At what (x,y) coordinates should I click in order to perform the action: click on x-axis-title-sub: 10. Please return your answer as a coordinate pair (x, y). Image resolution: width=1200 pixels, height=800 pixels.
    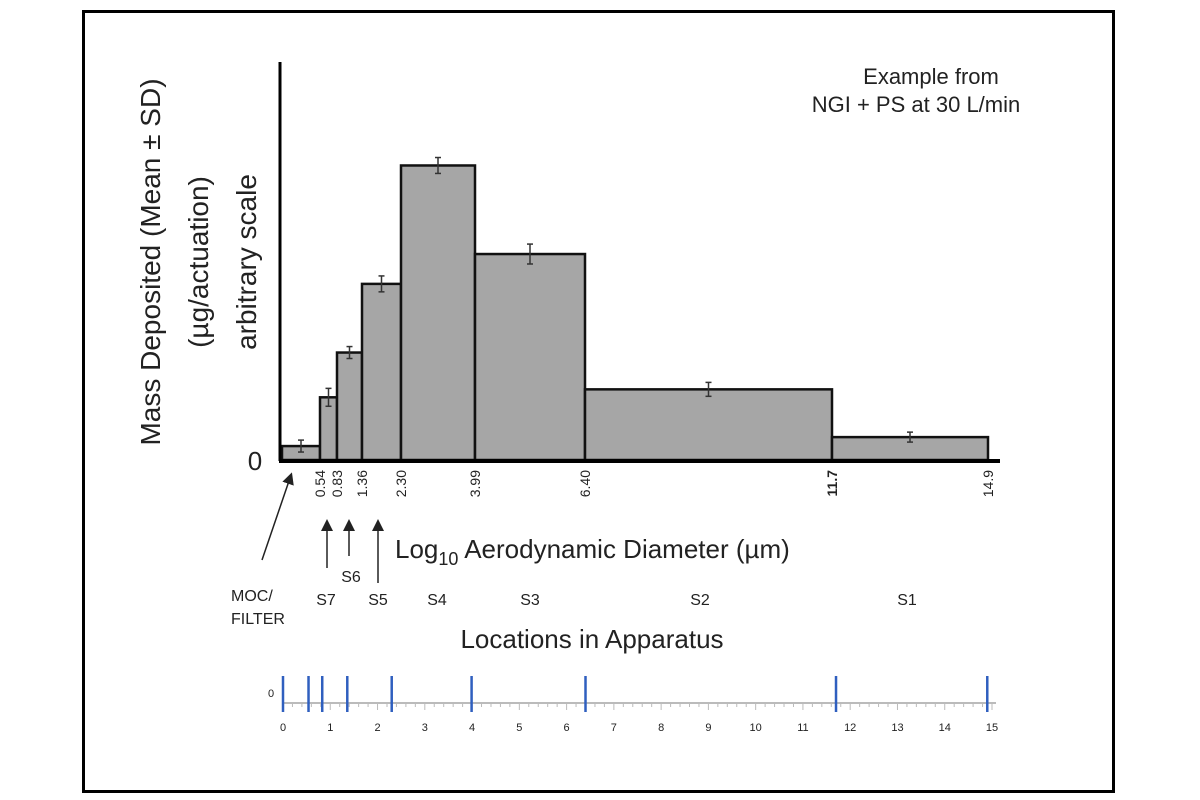
    Looking at the image, I should click on (448, 559).